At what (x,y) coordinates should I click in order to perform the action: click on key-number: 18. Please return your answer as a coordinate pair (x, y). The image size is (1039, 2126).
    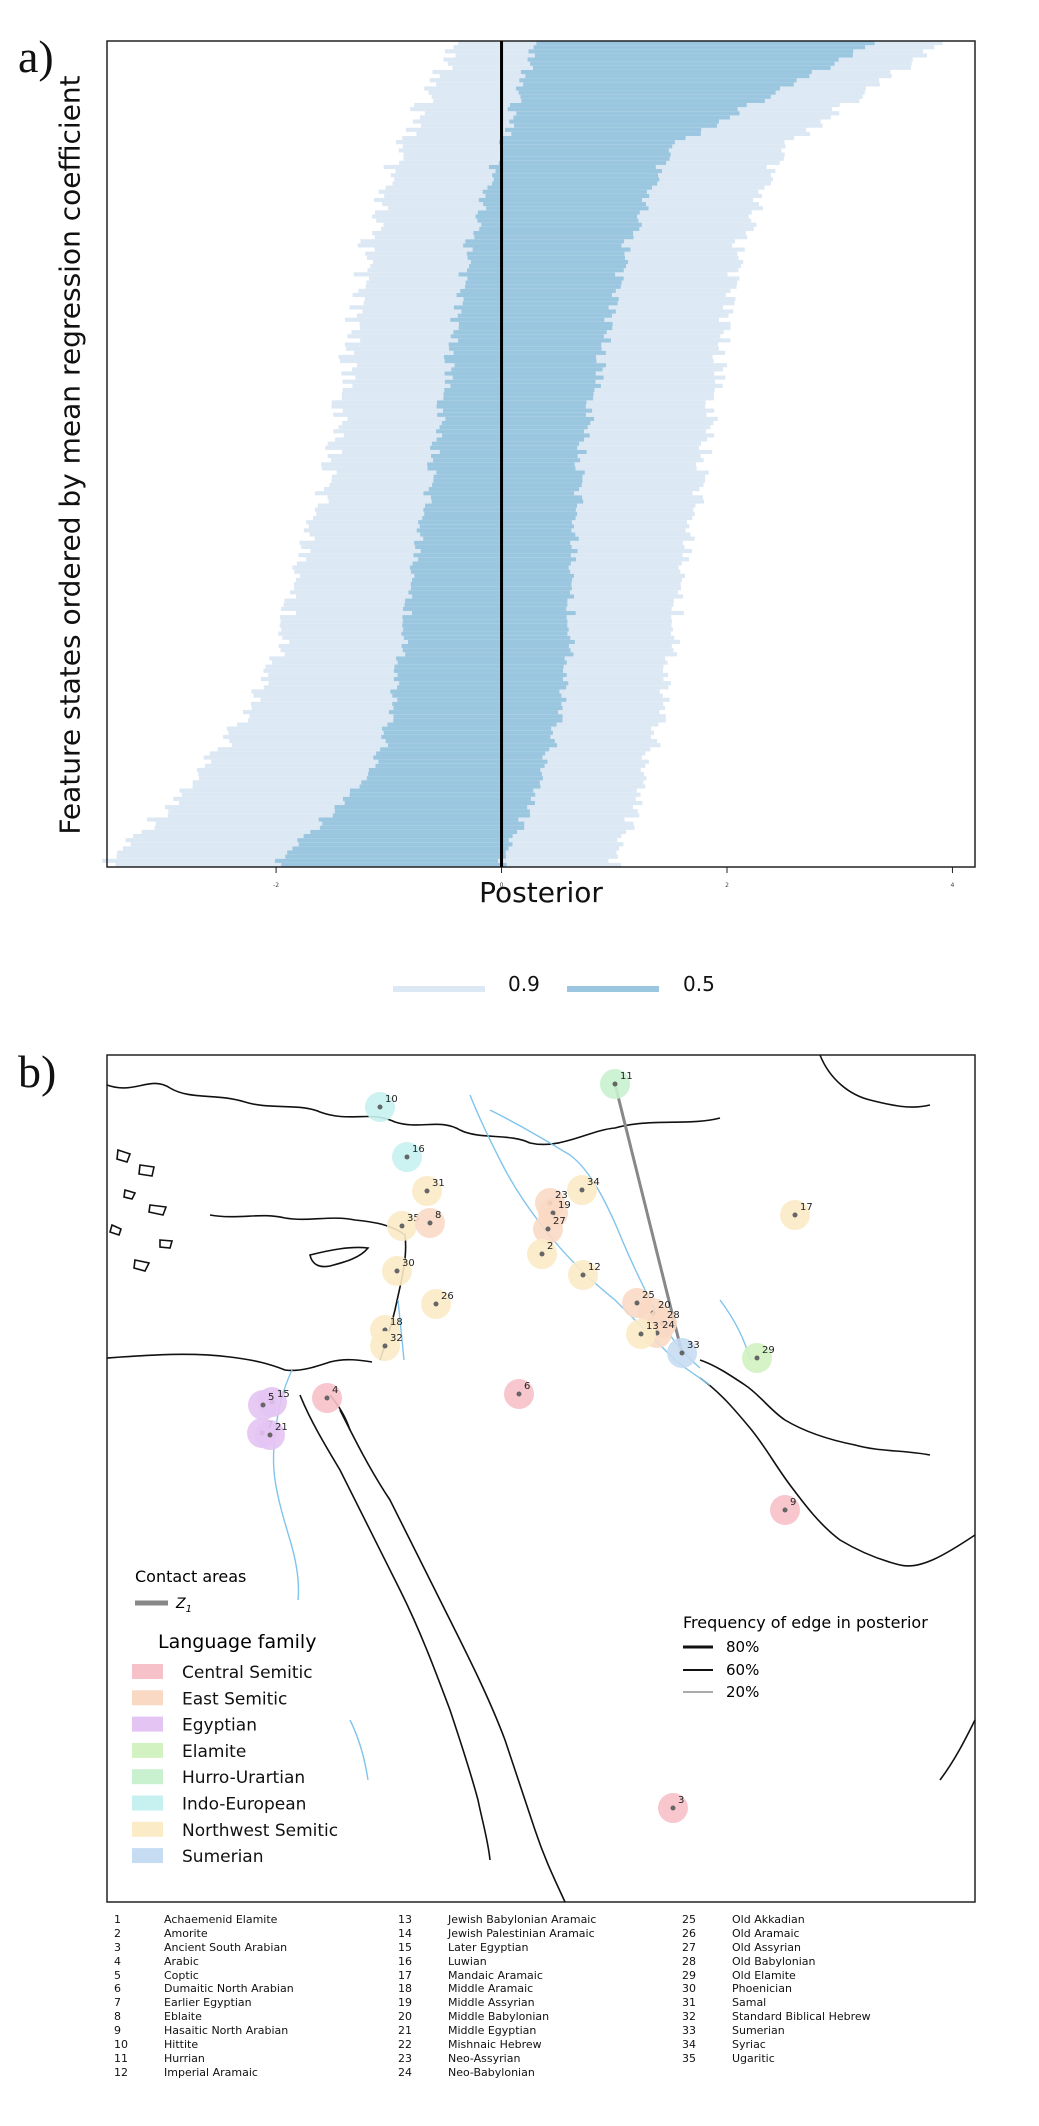
    Looking at the image, I should click on (405, 1989).